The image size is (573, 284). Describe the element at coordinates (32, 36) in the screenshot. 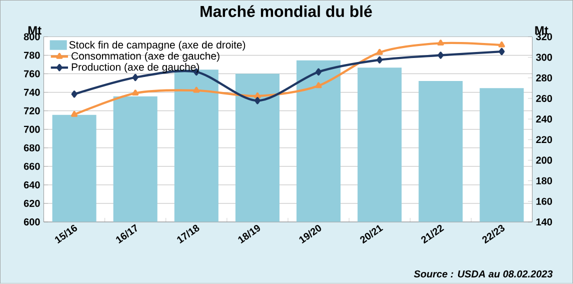

I see `y-tick-label: 800` at that location.